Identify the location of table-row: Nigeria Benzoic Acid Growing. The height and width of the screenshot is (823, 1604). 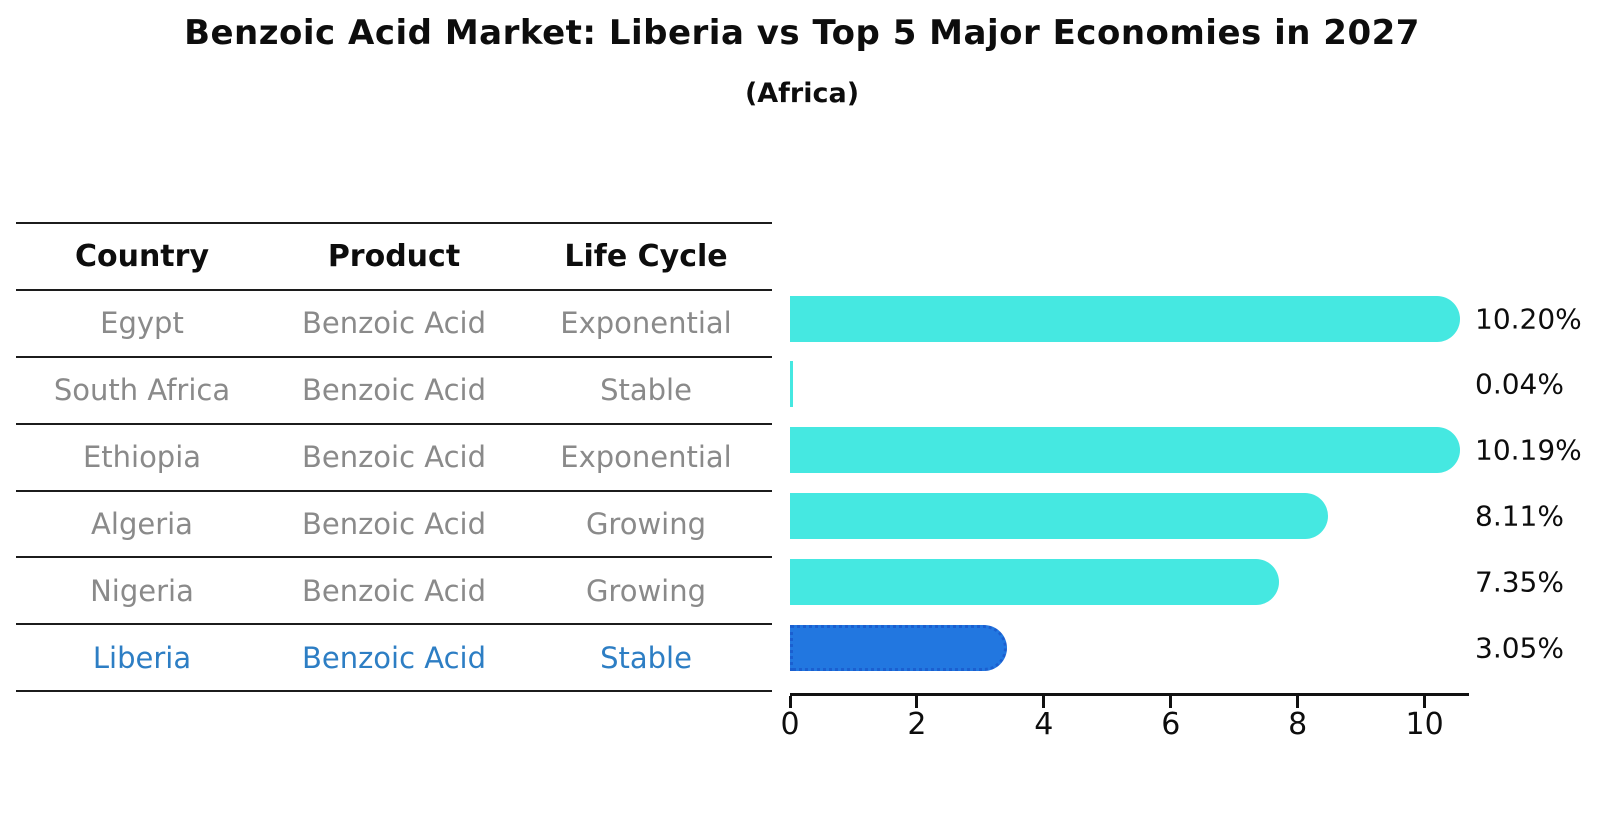
(394, 592).